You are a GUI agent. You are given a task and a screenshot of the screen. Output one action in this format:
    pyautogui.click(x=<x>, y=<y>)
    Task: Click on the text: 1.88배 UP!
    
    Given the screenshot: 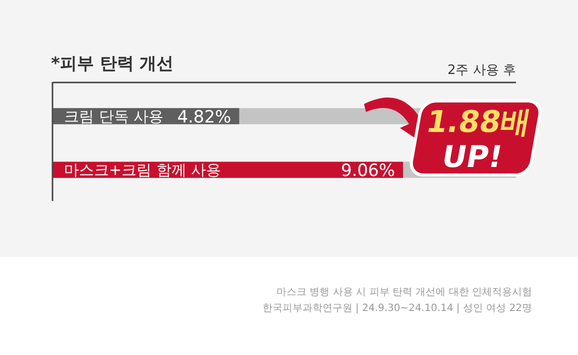 What is the action you would take?
    pyautogui.click(x=478, y=140)
    